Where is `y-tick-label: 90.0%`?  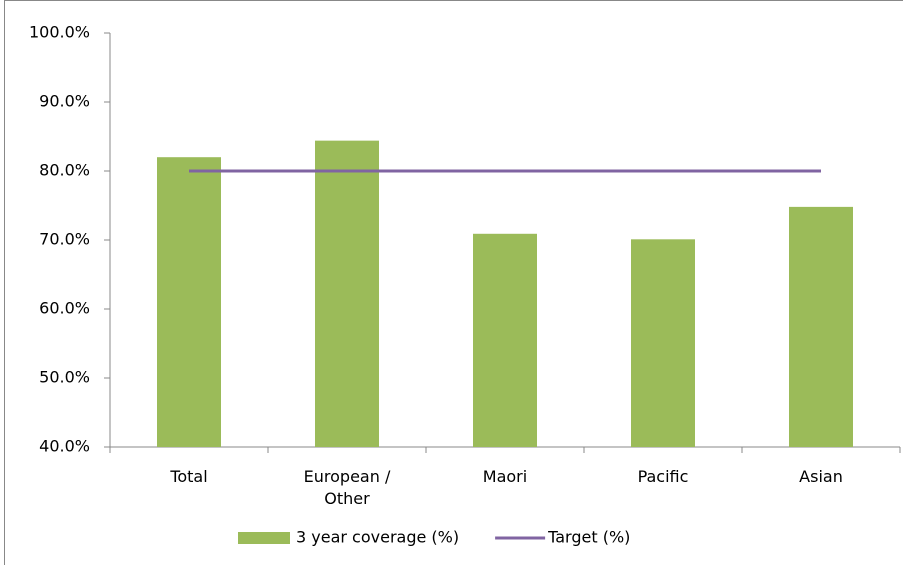
y-tick-label: 90.0% is located at coordinates (64, 101).